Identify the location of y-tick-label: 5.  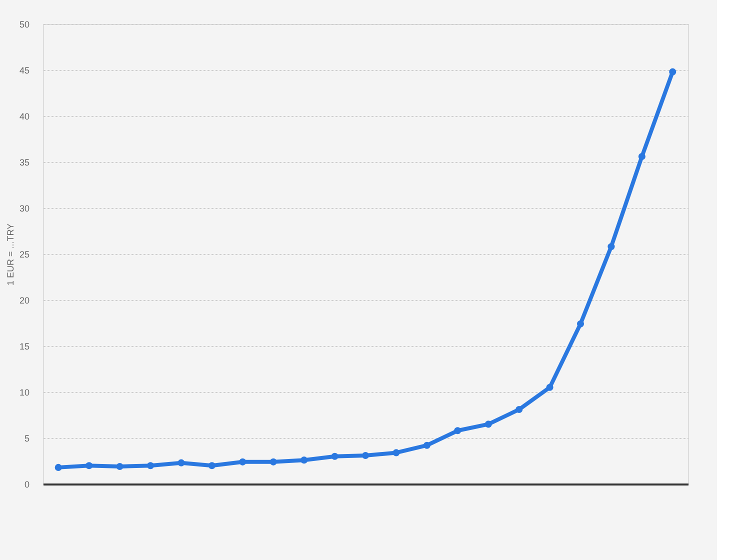
(27, 439).